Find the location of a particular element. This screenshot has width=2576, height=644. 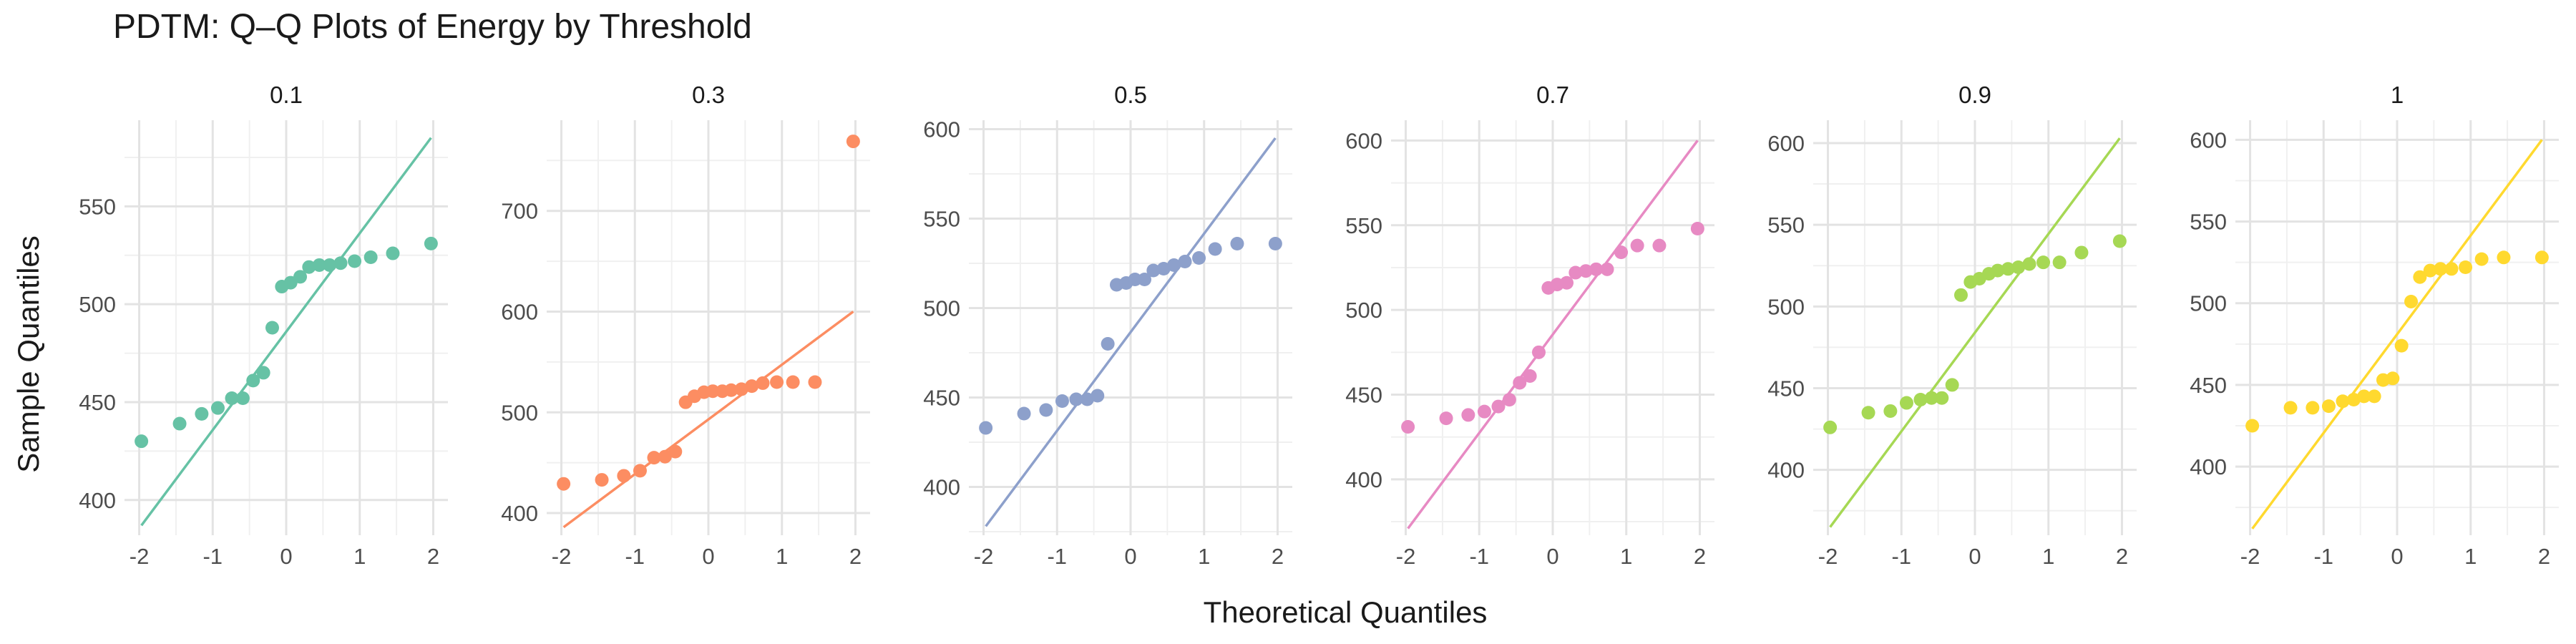

facet-panel-0.9: -2 -1 0 1 2 400 450 500 550 600 0.9 is located at coordinates (1952, 325).